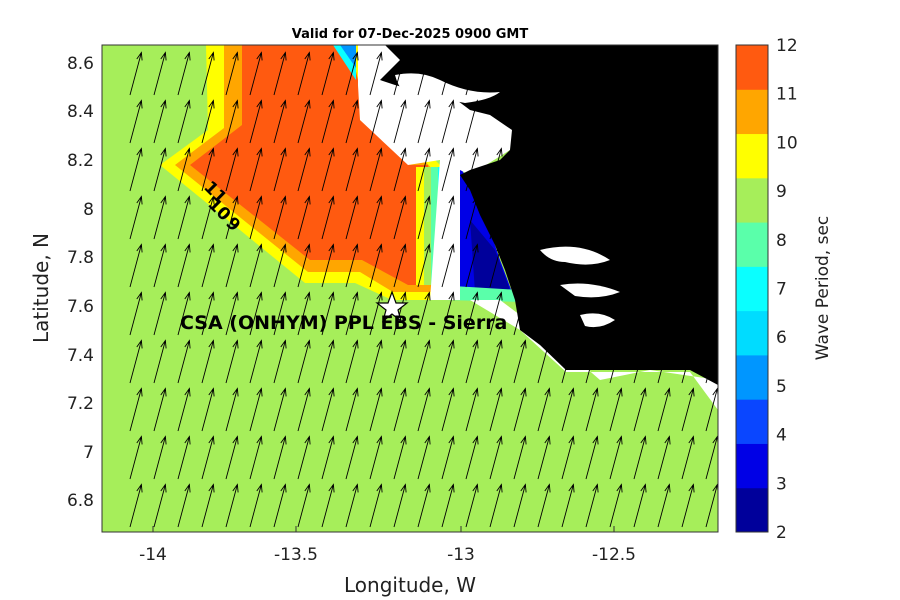  Describe the element at coordinates (153, 555) in the screenshot. I see `x-tick-label: -14` at that location.